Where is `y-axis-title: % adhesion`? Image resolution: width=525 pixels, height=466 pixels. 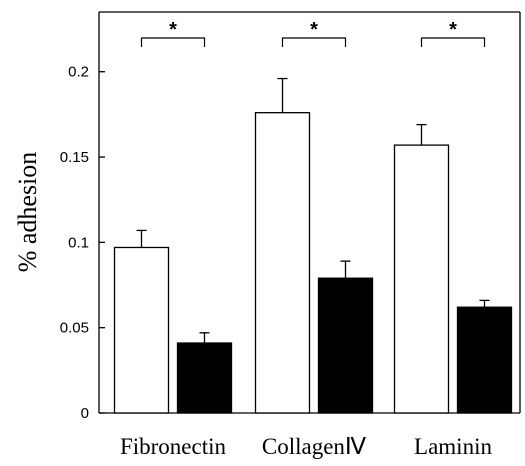
y-axis-title: % adhesion is located at coordinates (27, 212).